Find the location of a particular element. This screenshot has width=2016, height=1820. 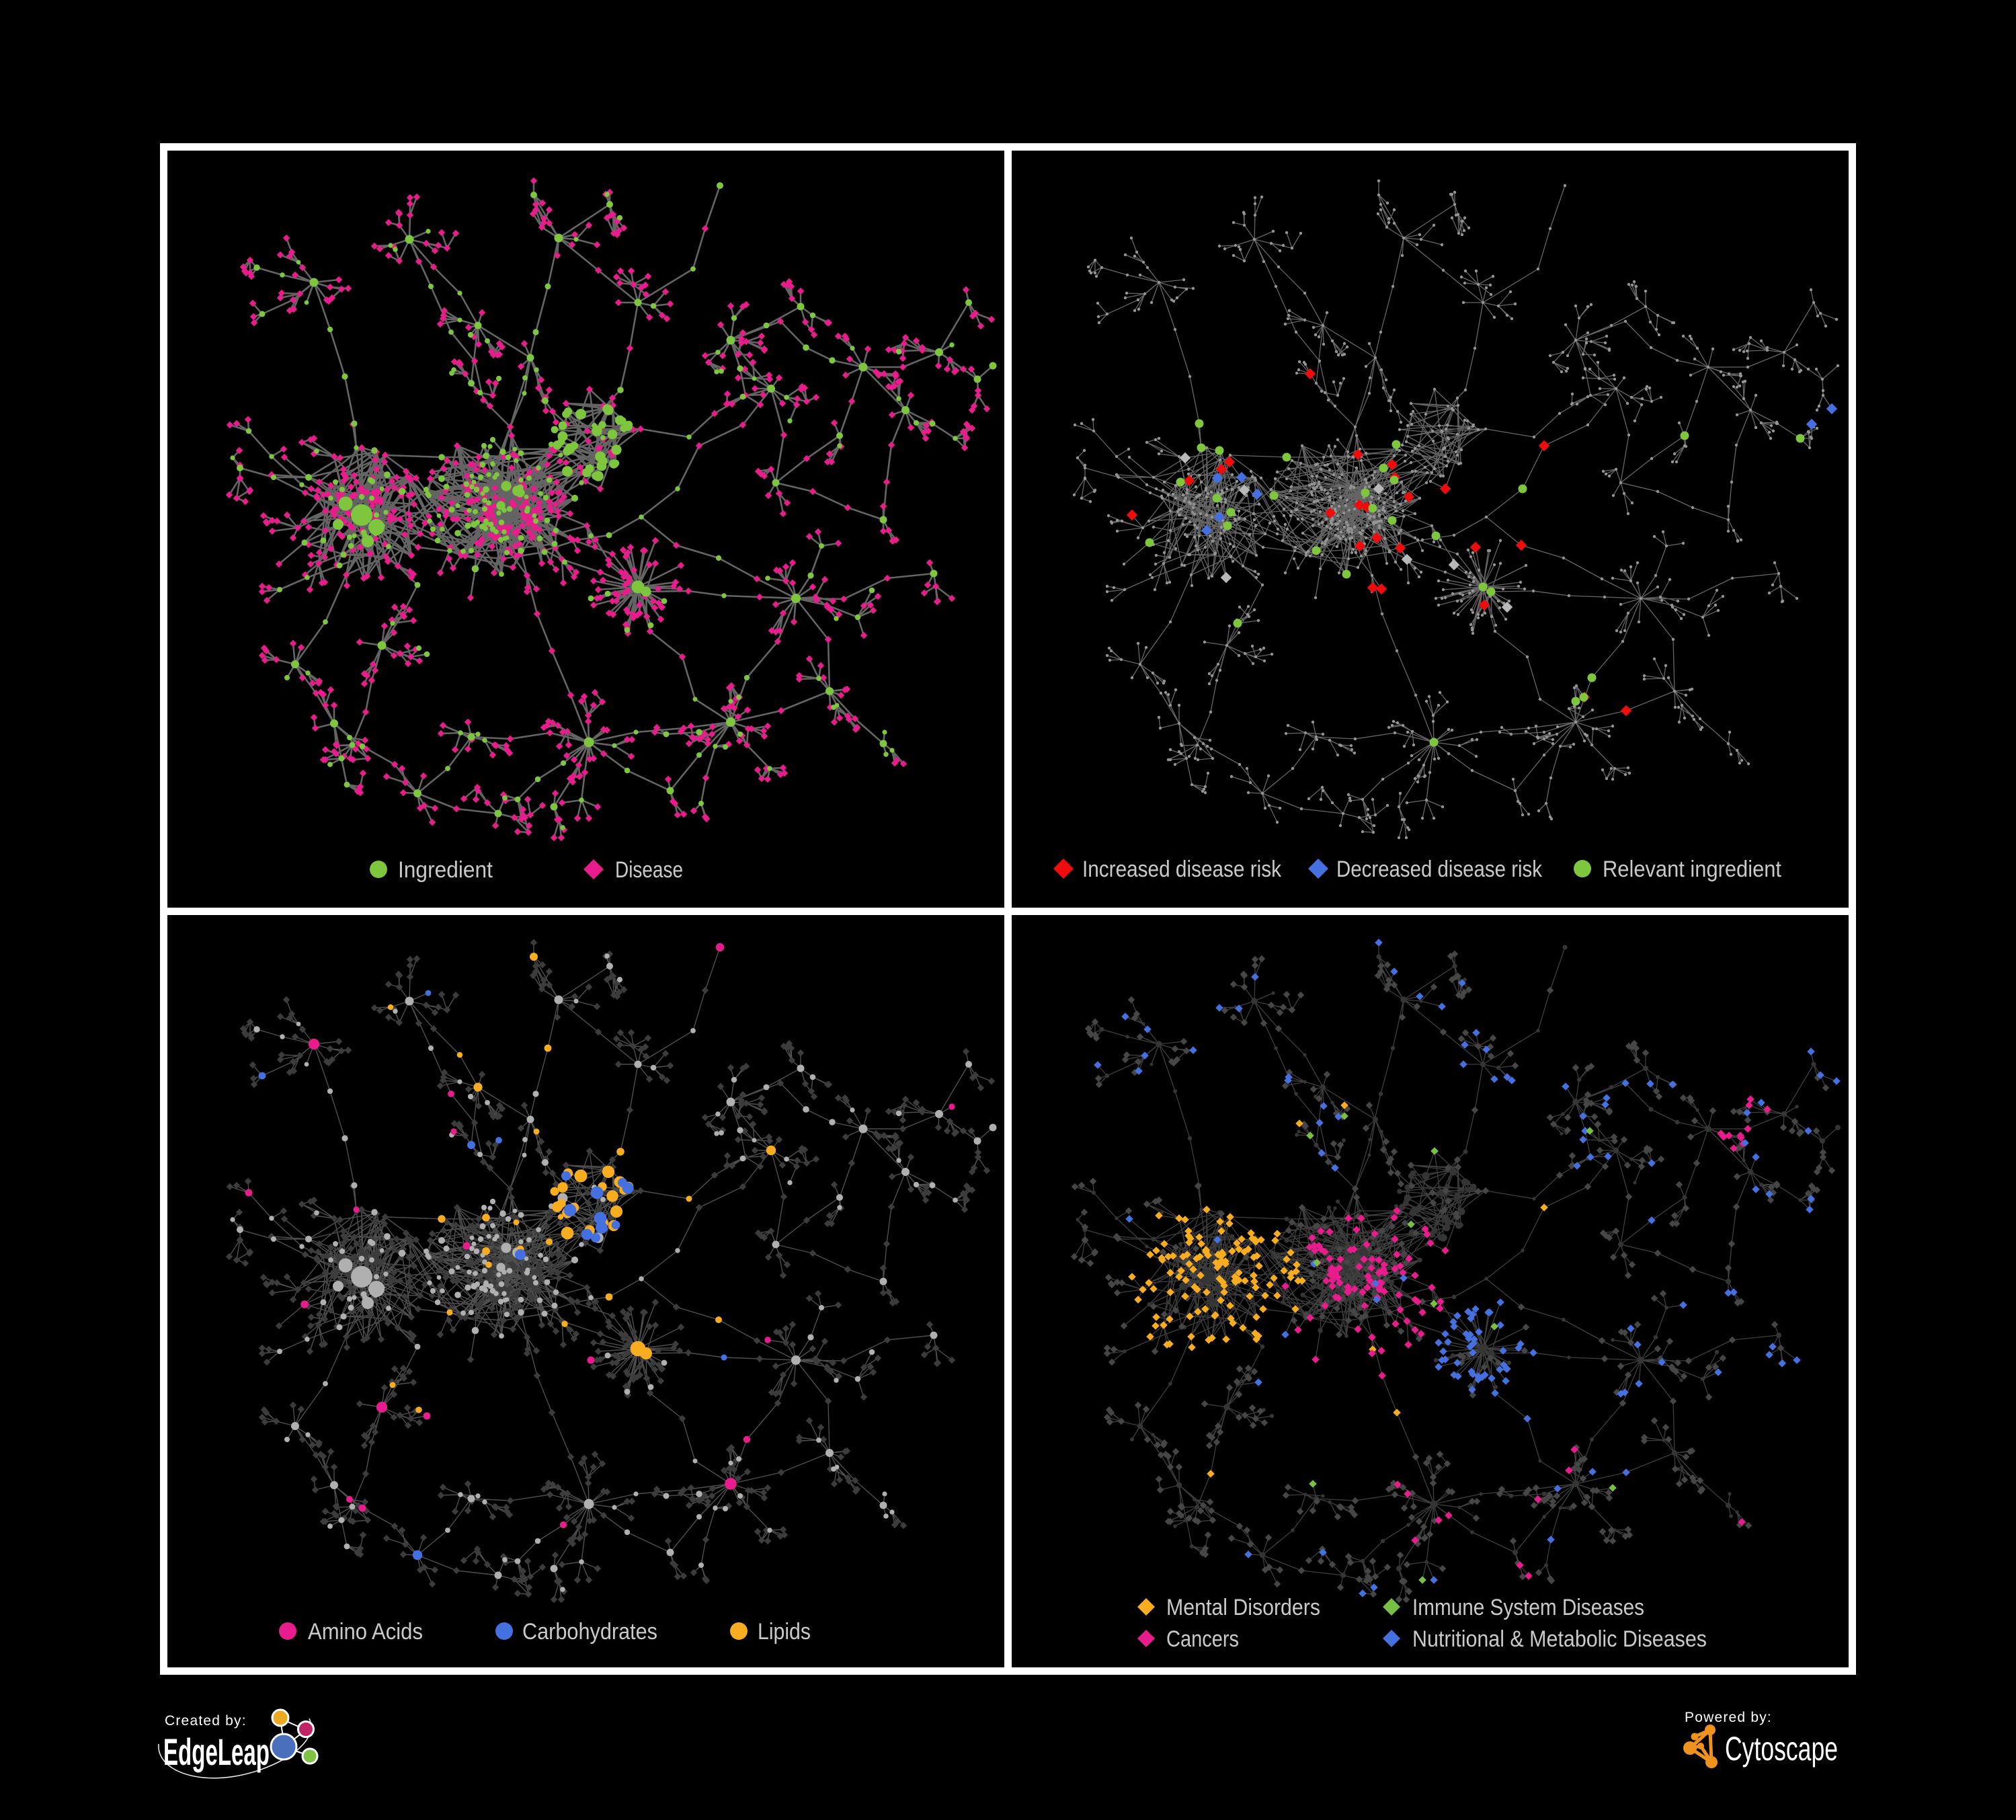

svg-text: EdgeLeap is located at coordinates (216, 1752).